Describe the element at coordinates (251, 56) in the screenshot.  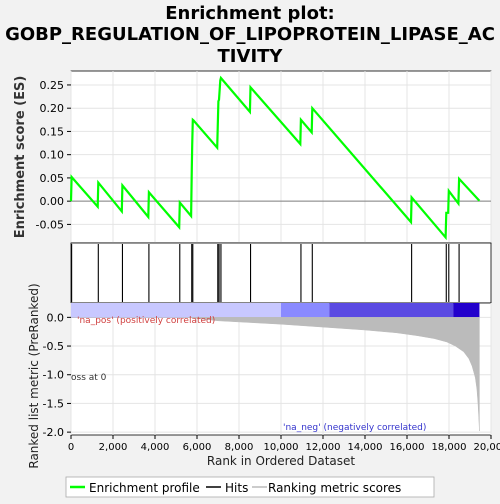
I see `title-line-3: TIVITY` at that location.